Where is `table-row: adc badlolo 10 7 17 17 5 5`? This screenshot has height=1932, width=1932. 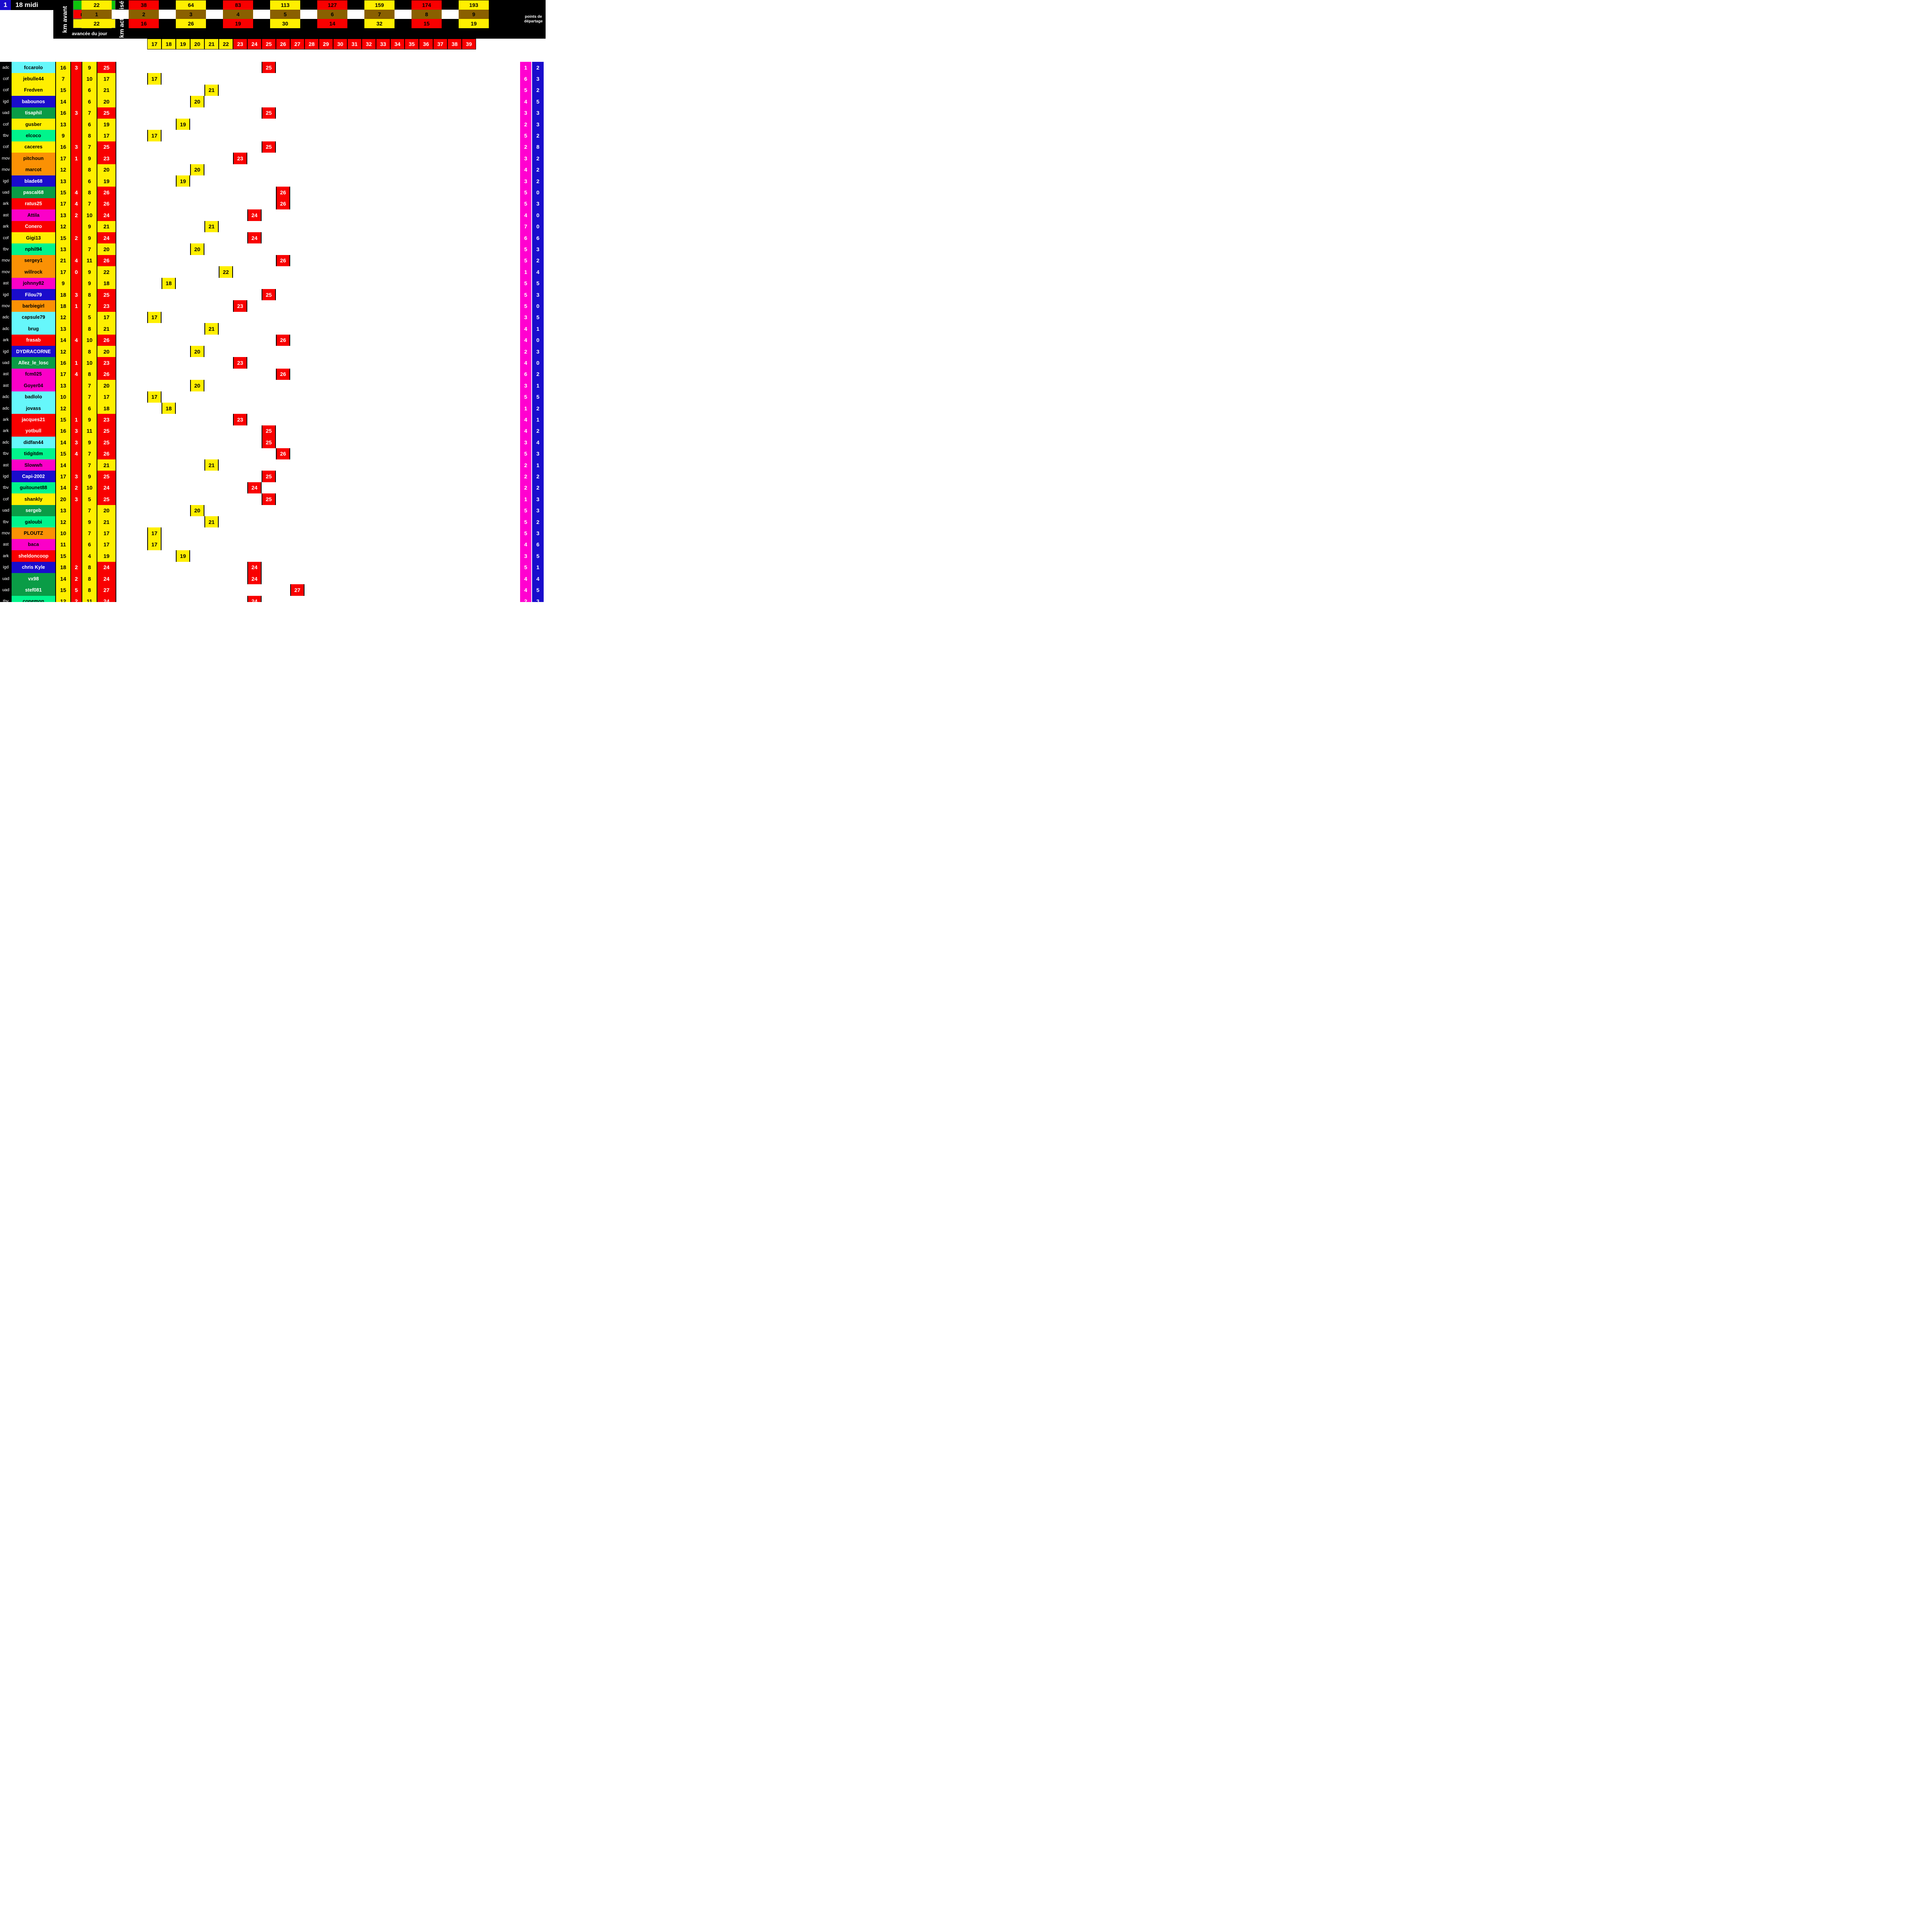 table-row: adc badlolo 10 7 17 17 5 5 is located at coordinates (273, 397).